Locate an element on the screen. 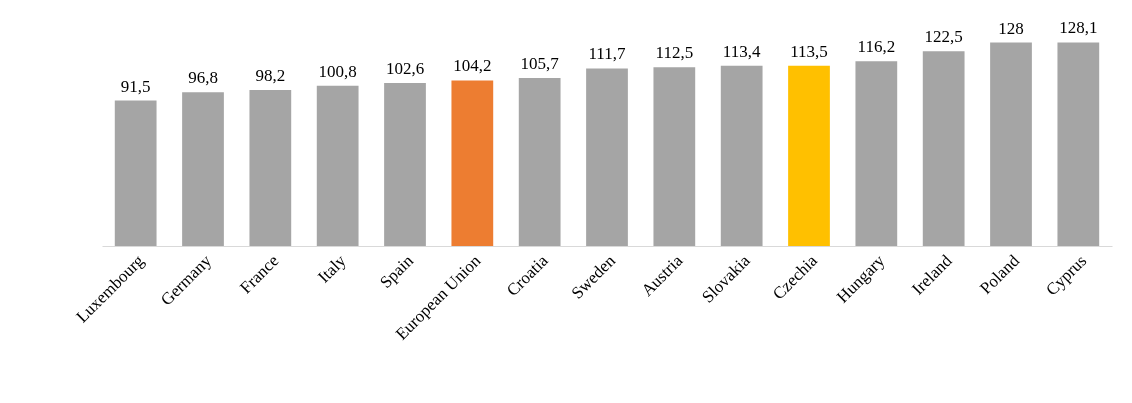  data-label: 104,2 is located at coordinates (472, 66).